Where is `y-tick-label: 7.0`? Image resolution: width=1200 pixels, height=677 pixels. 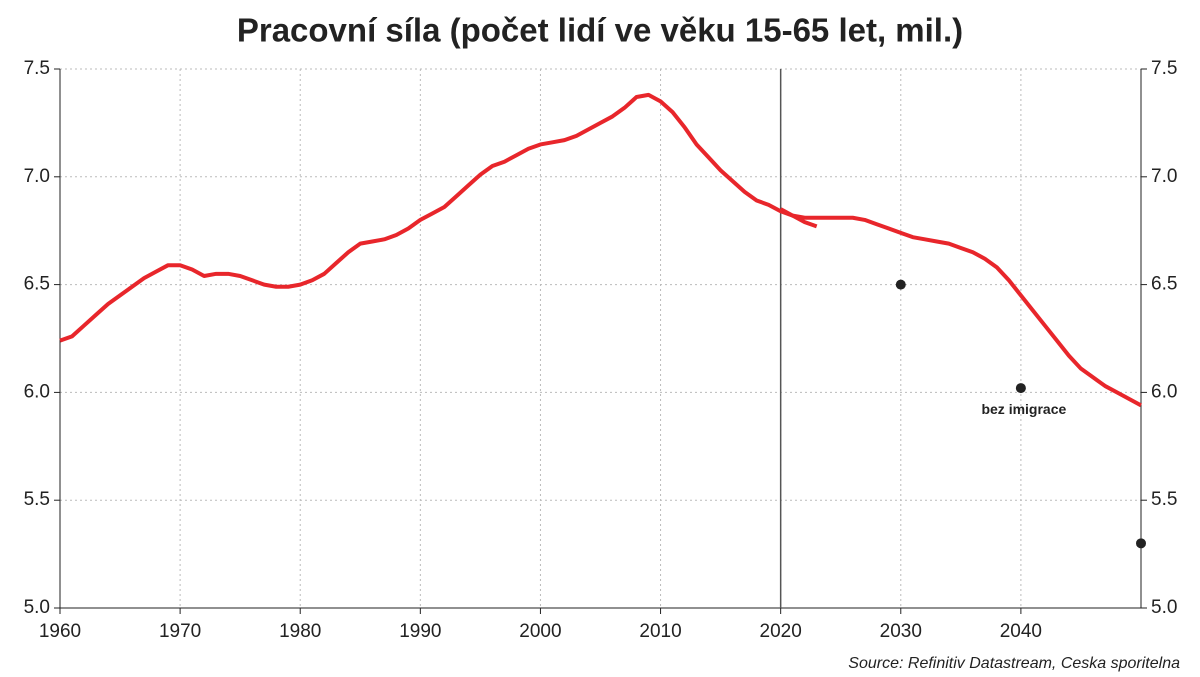 y-tick-label: 7.0 is located at coordinates (37, 176).